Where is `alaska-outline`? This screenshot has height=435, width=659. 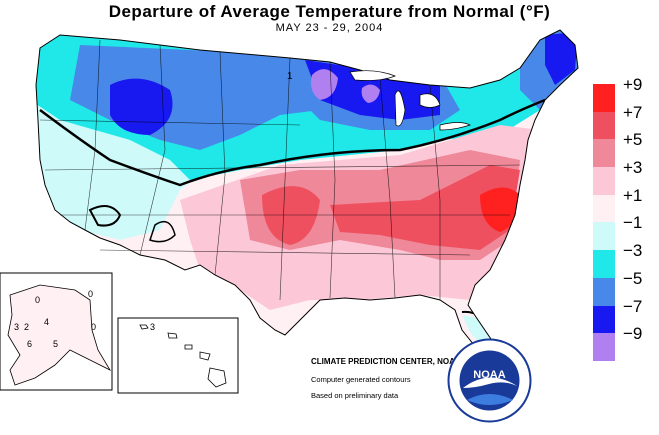
alaska-outline is located at coordinates (59, 335).